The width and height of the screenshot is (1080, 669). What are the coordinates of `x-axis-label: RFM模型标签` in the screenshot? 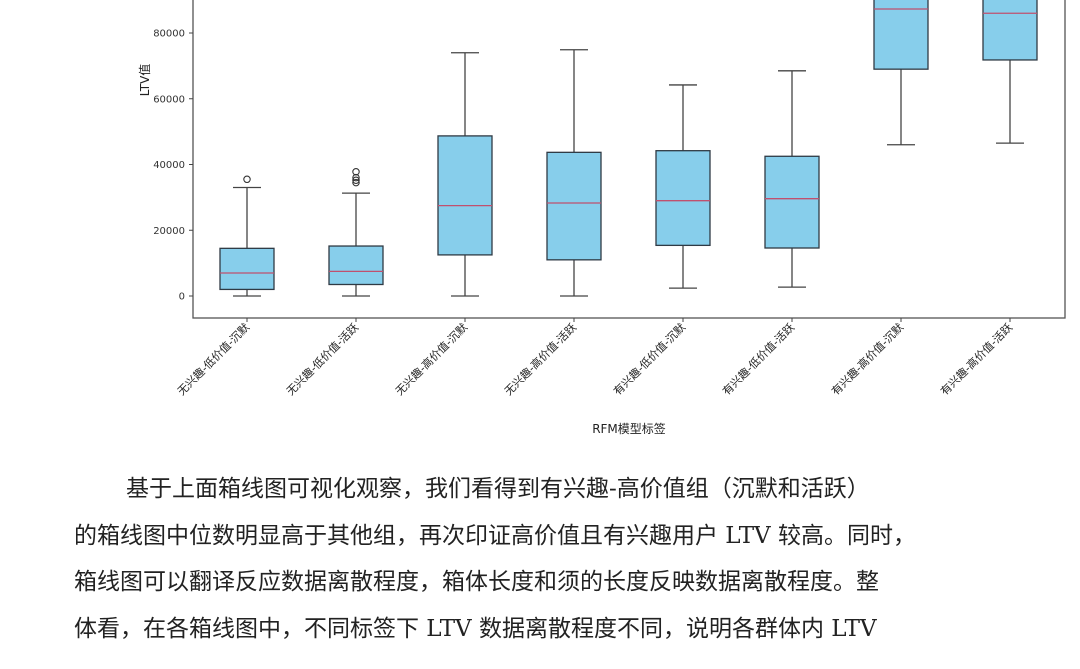 It's located at (629, 428).